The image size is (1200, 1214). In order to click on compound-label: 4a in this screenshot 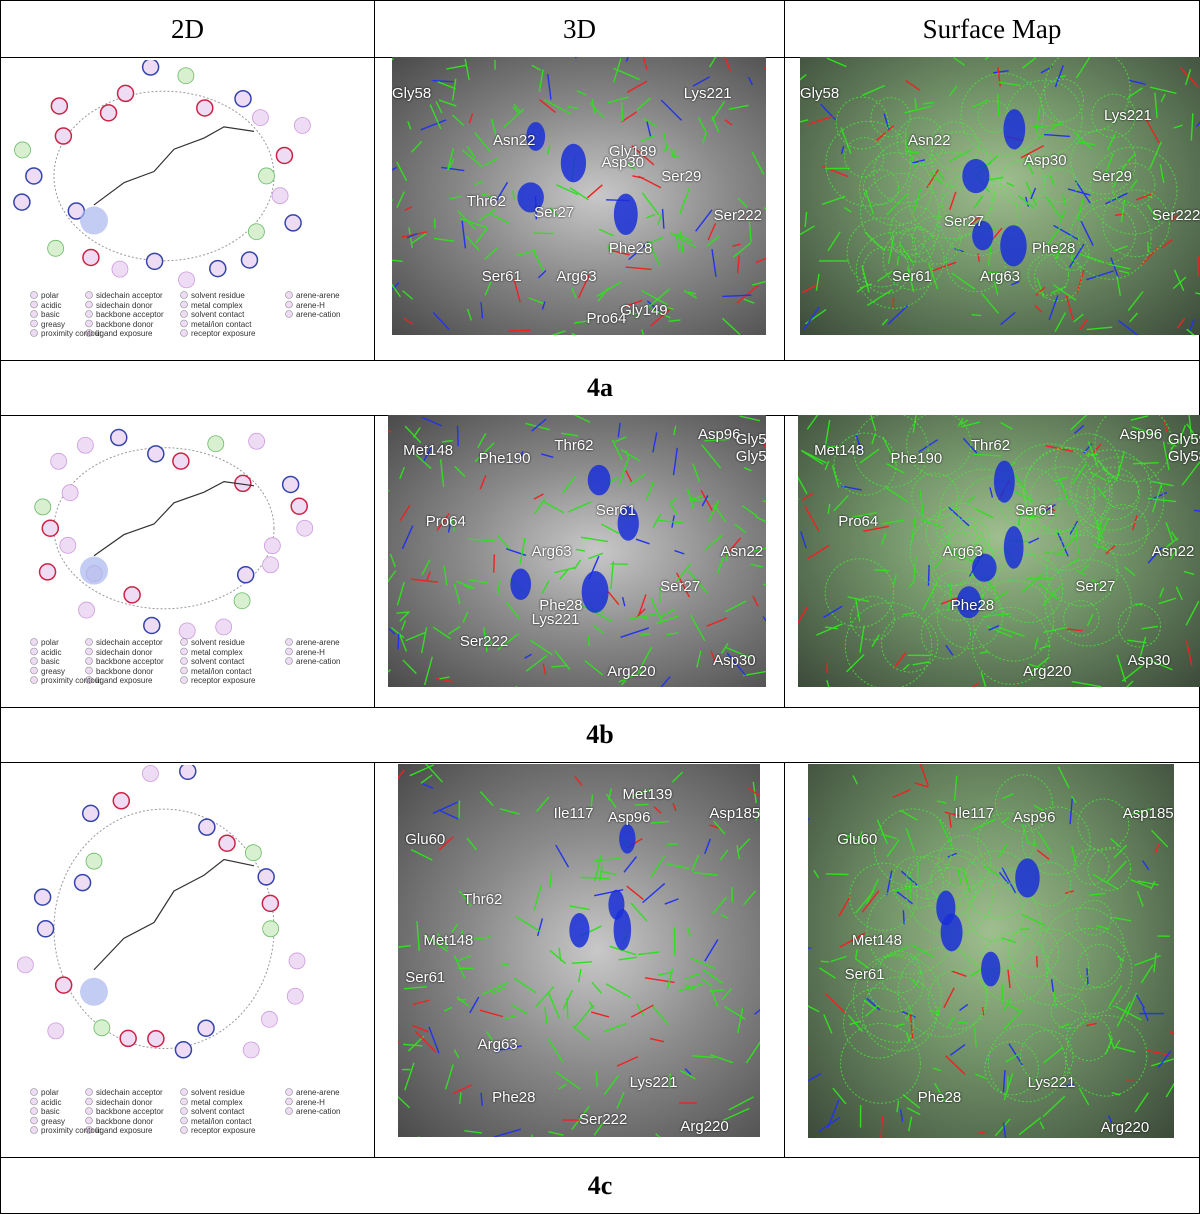, I will do `click(600, 388)`.